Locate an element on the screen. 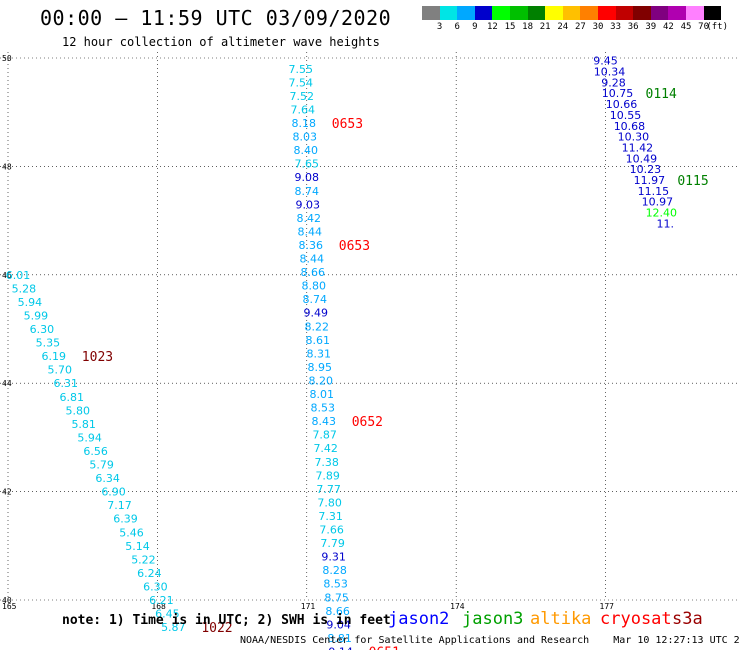 This screenshot has height=650, width=740. wave-height-value: 10.30 is located at coordinates (634, 137).